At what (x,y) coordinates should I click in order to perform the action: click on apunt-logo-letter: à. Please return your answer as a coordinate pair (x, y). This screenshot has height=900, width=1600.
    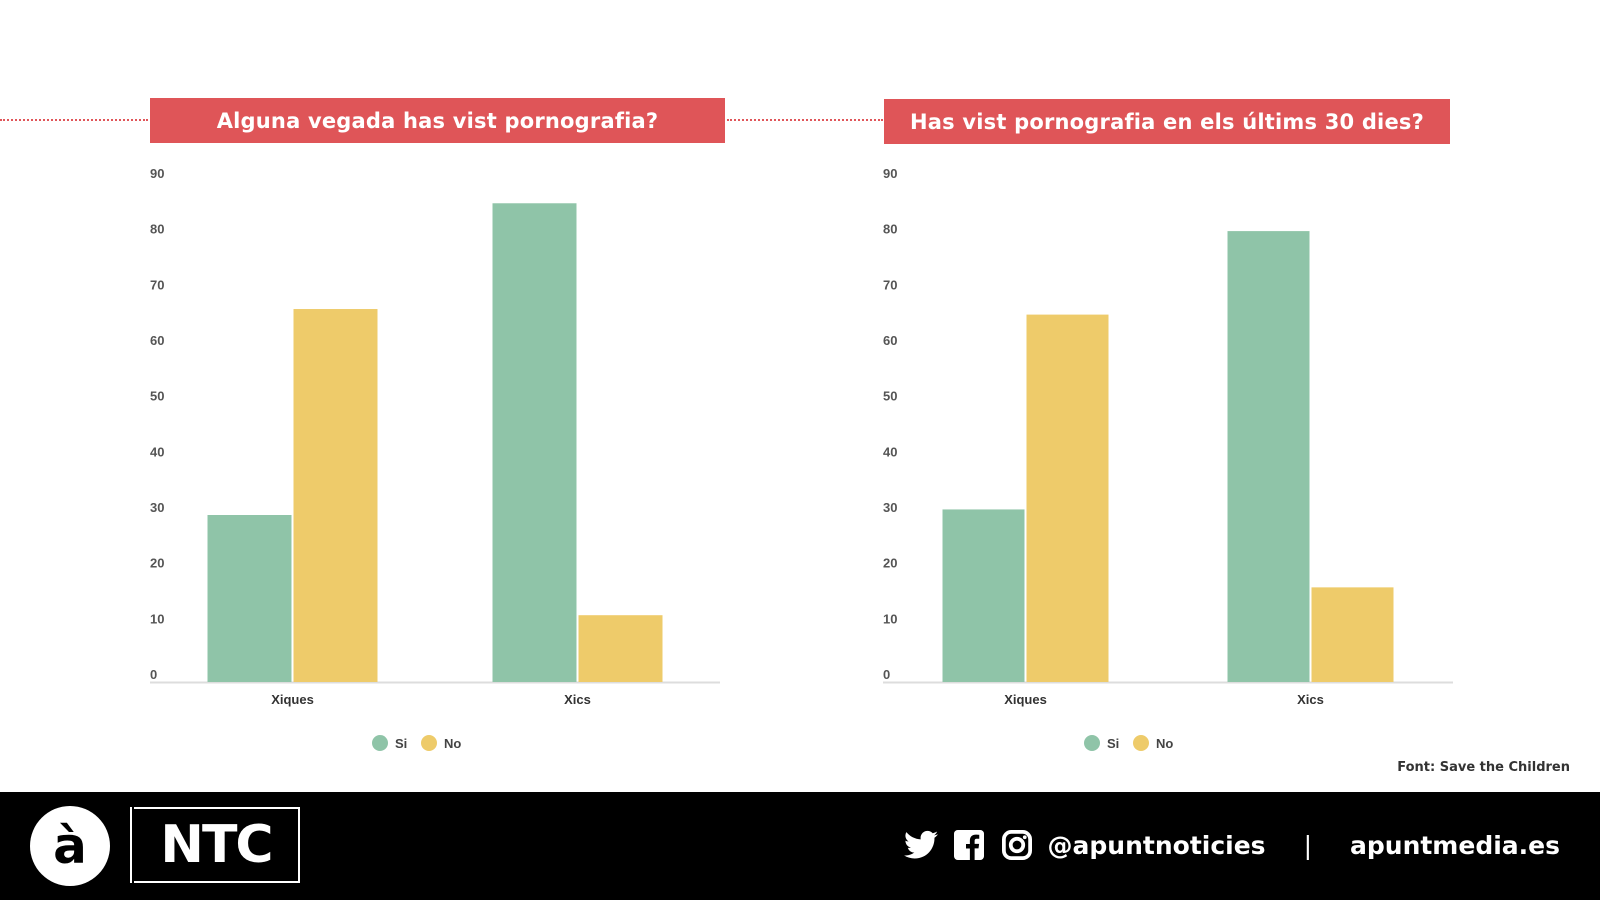
    Looking at the image, I should click on (70, 846).